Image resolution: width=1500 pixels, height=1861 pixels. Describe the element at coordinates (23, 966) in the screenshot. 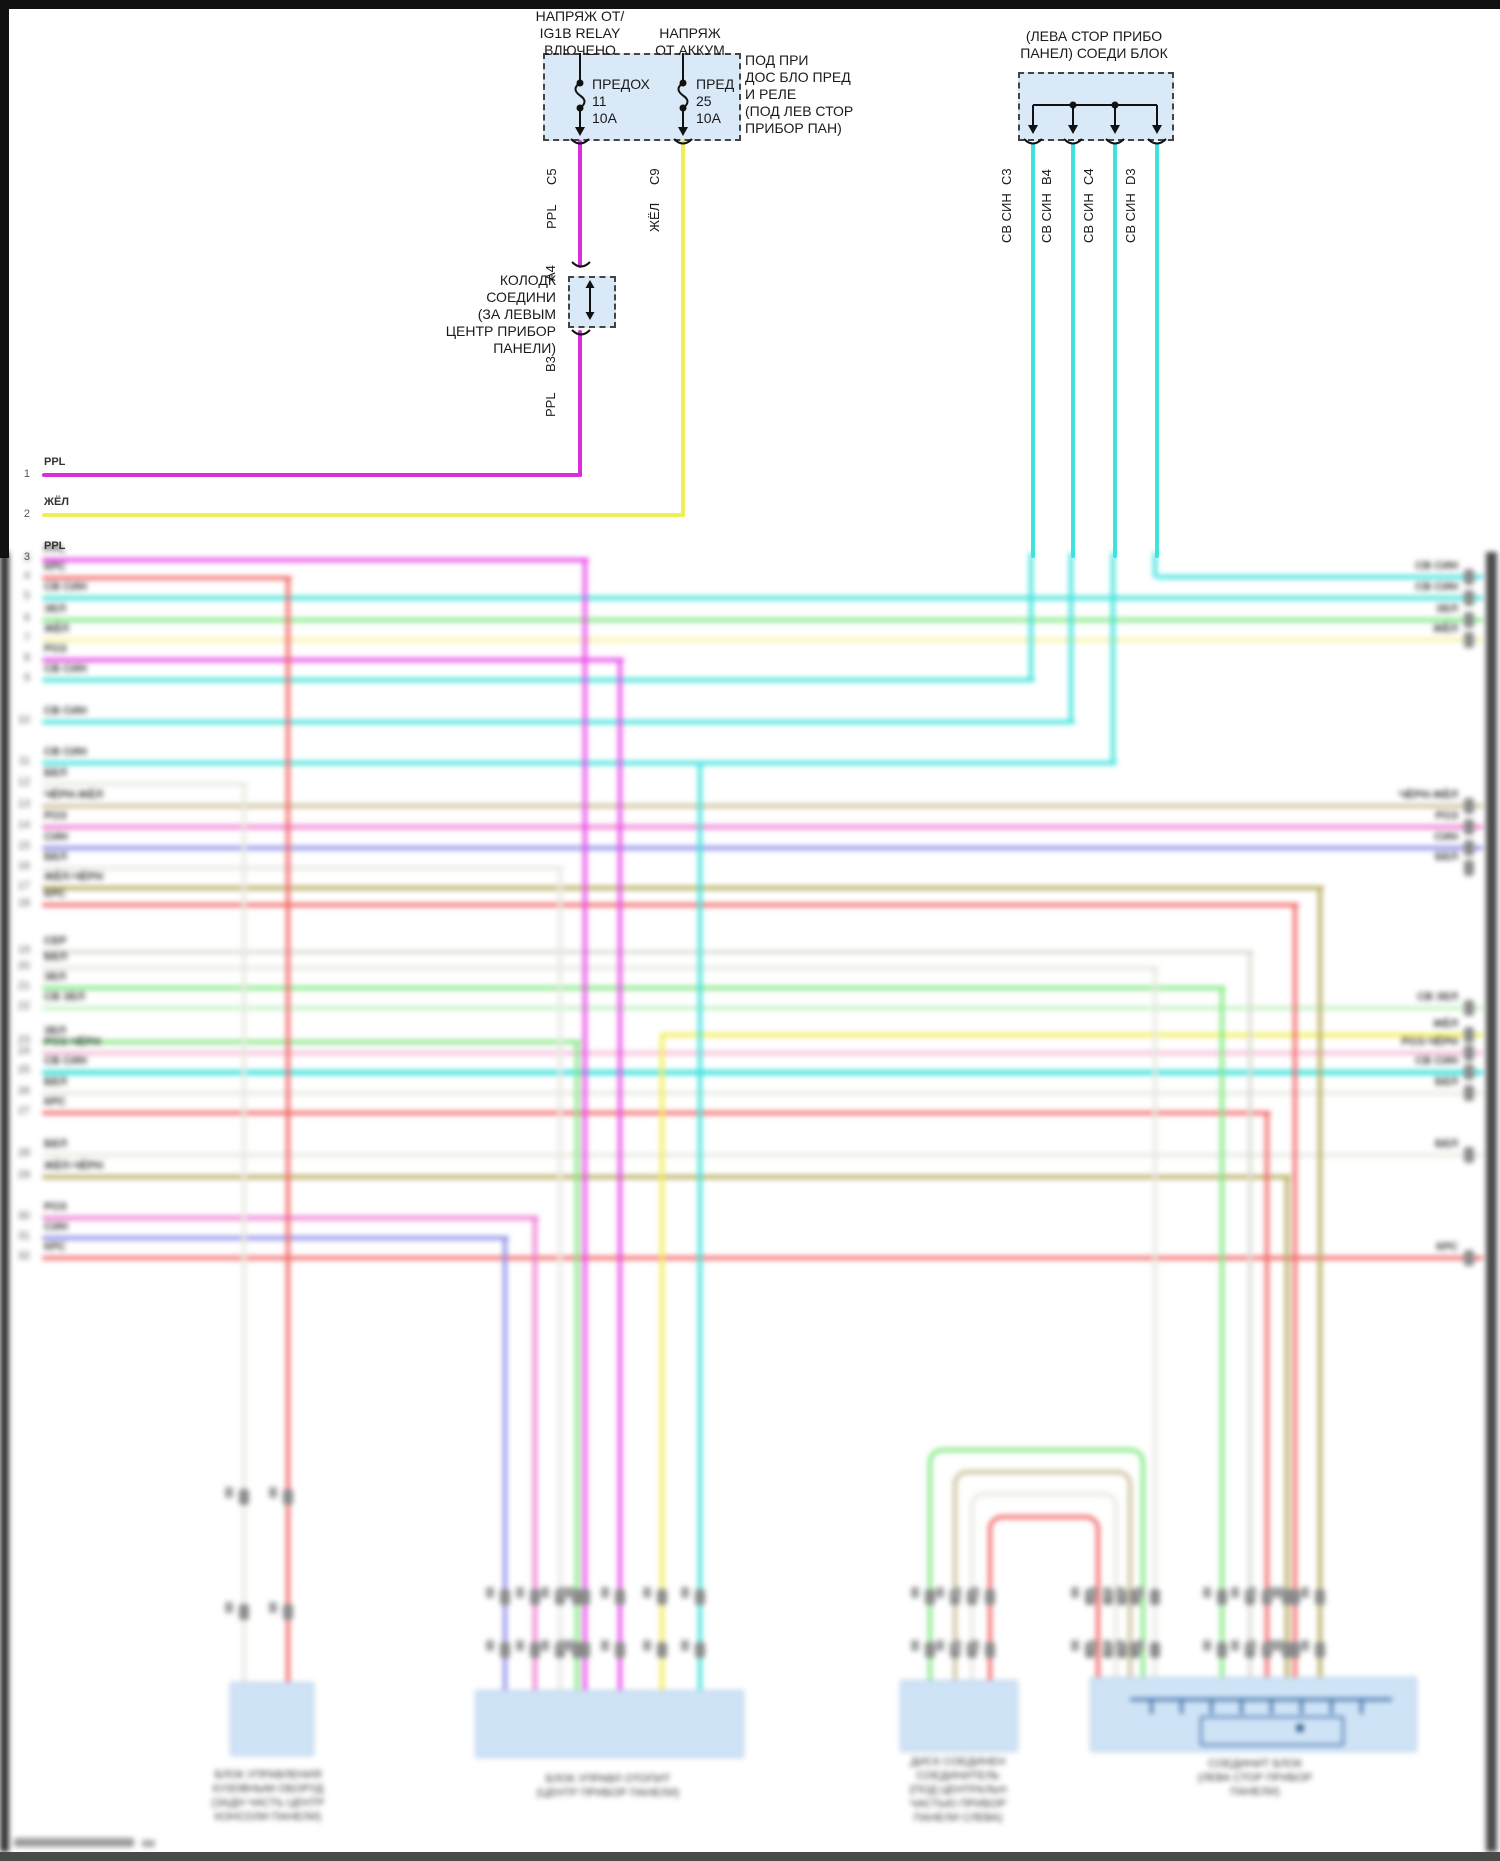

I see `row-number: 20` at that location.